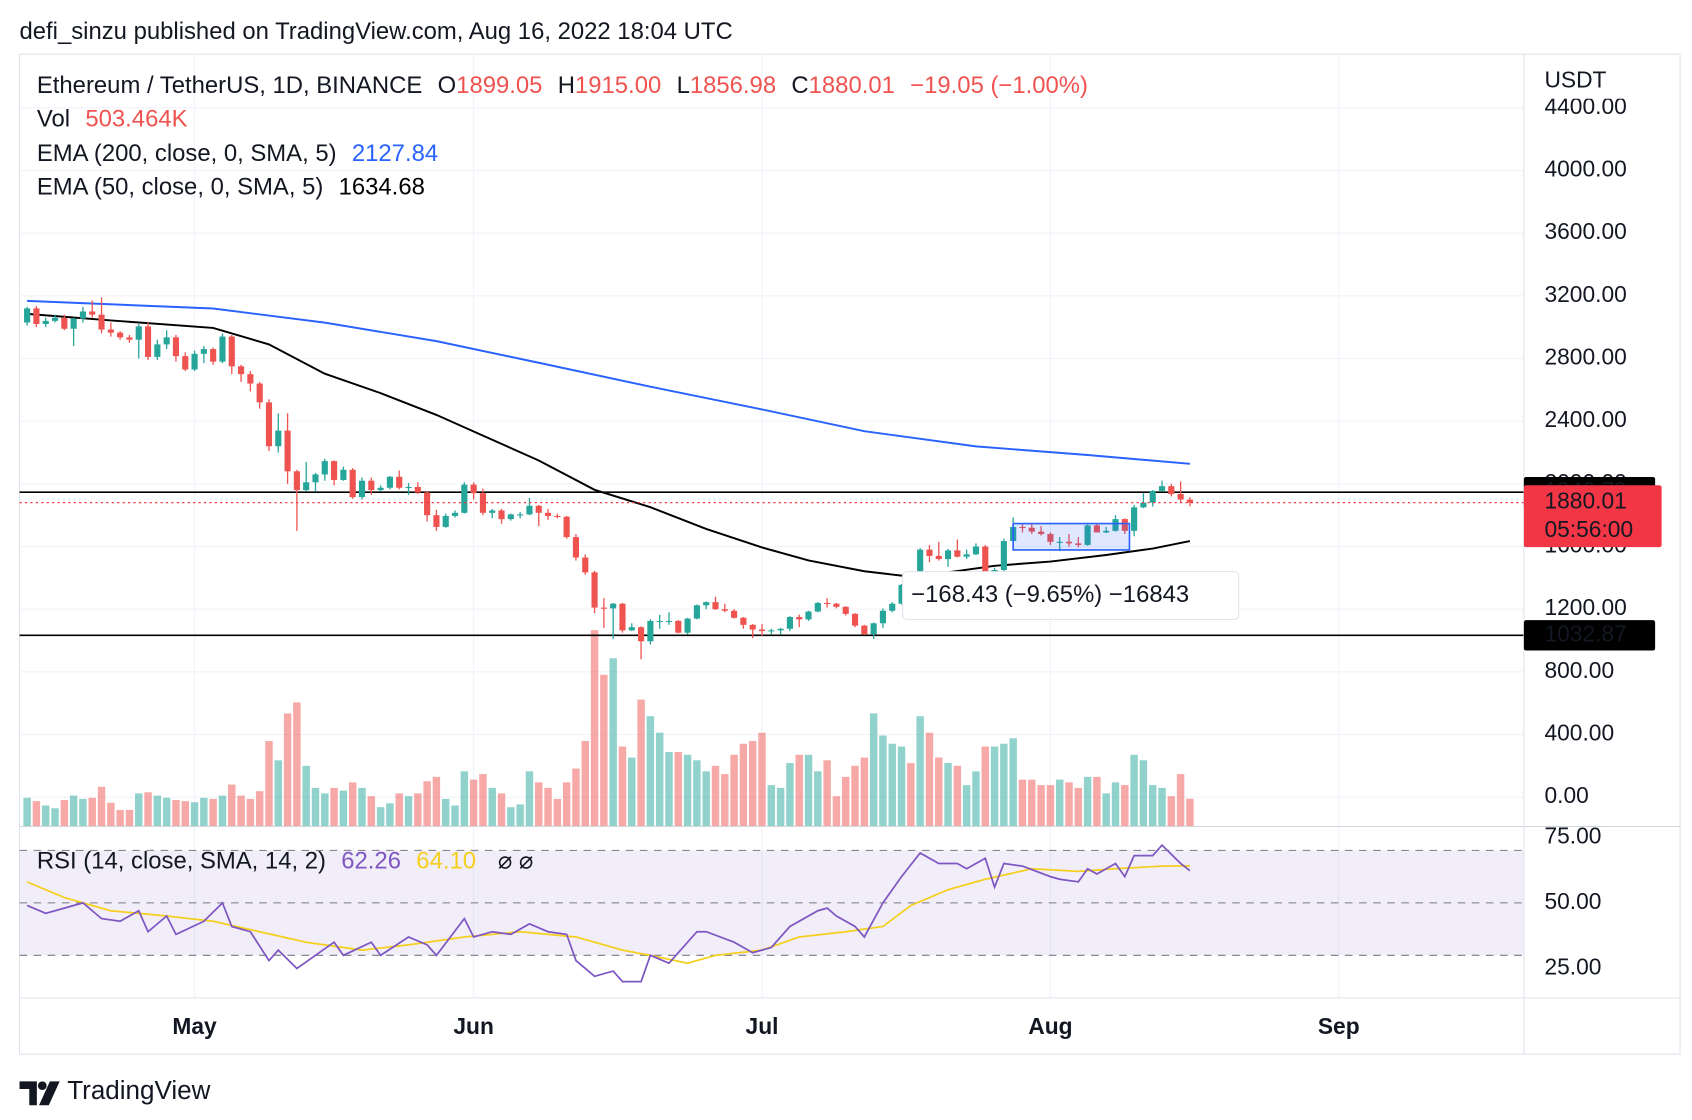 The image size is (1692, 1120). Describe the element at coordinates (1585, 357) in the screenshot. I see `y-tick-label: 2800.00` at that location.